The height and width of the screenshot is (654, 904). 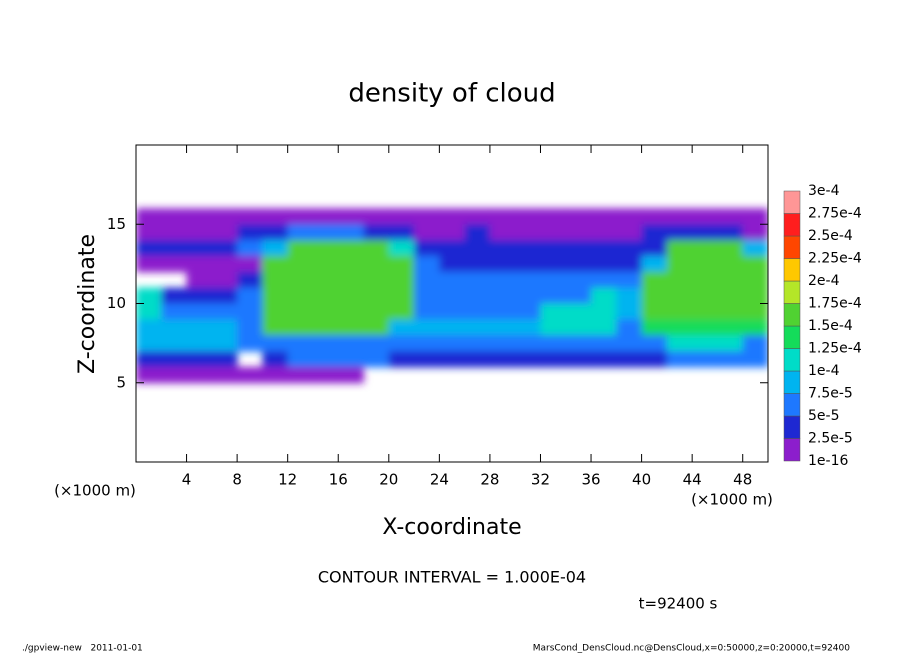 What do you see at coordinates (835, 259) in the screenshot?
I see `colorbar-label: 2.25e-4` at bounding box center [835, 259].